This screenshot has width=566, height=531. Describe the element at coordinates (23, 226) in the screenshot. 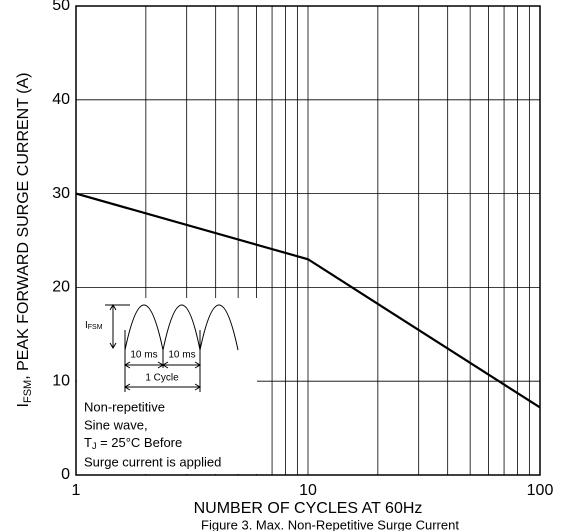

I see `y-label-rest: , PEAK FORWARD SURGE CURRENT (A)` at that location.